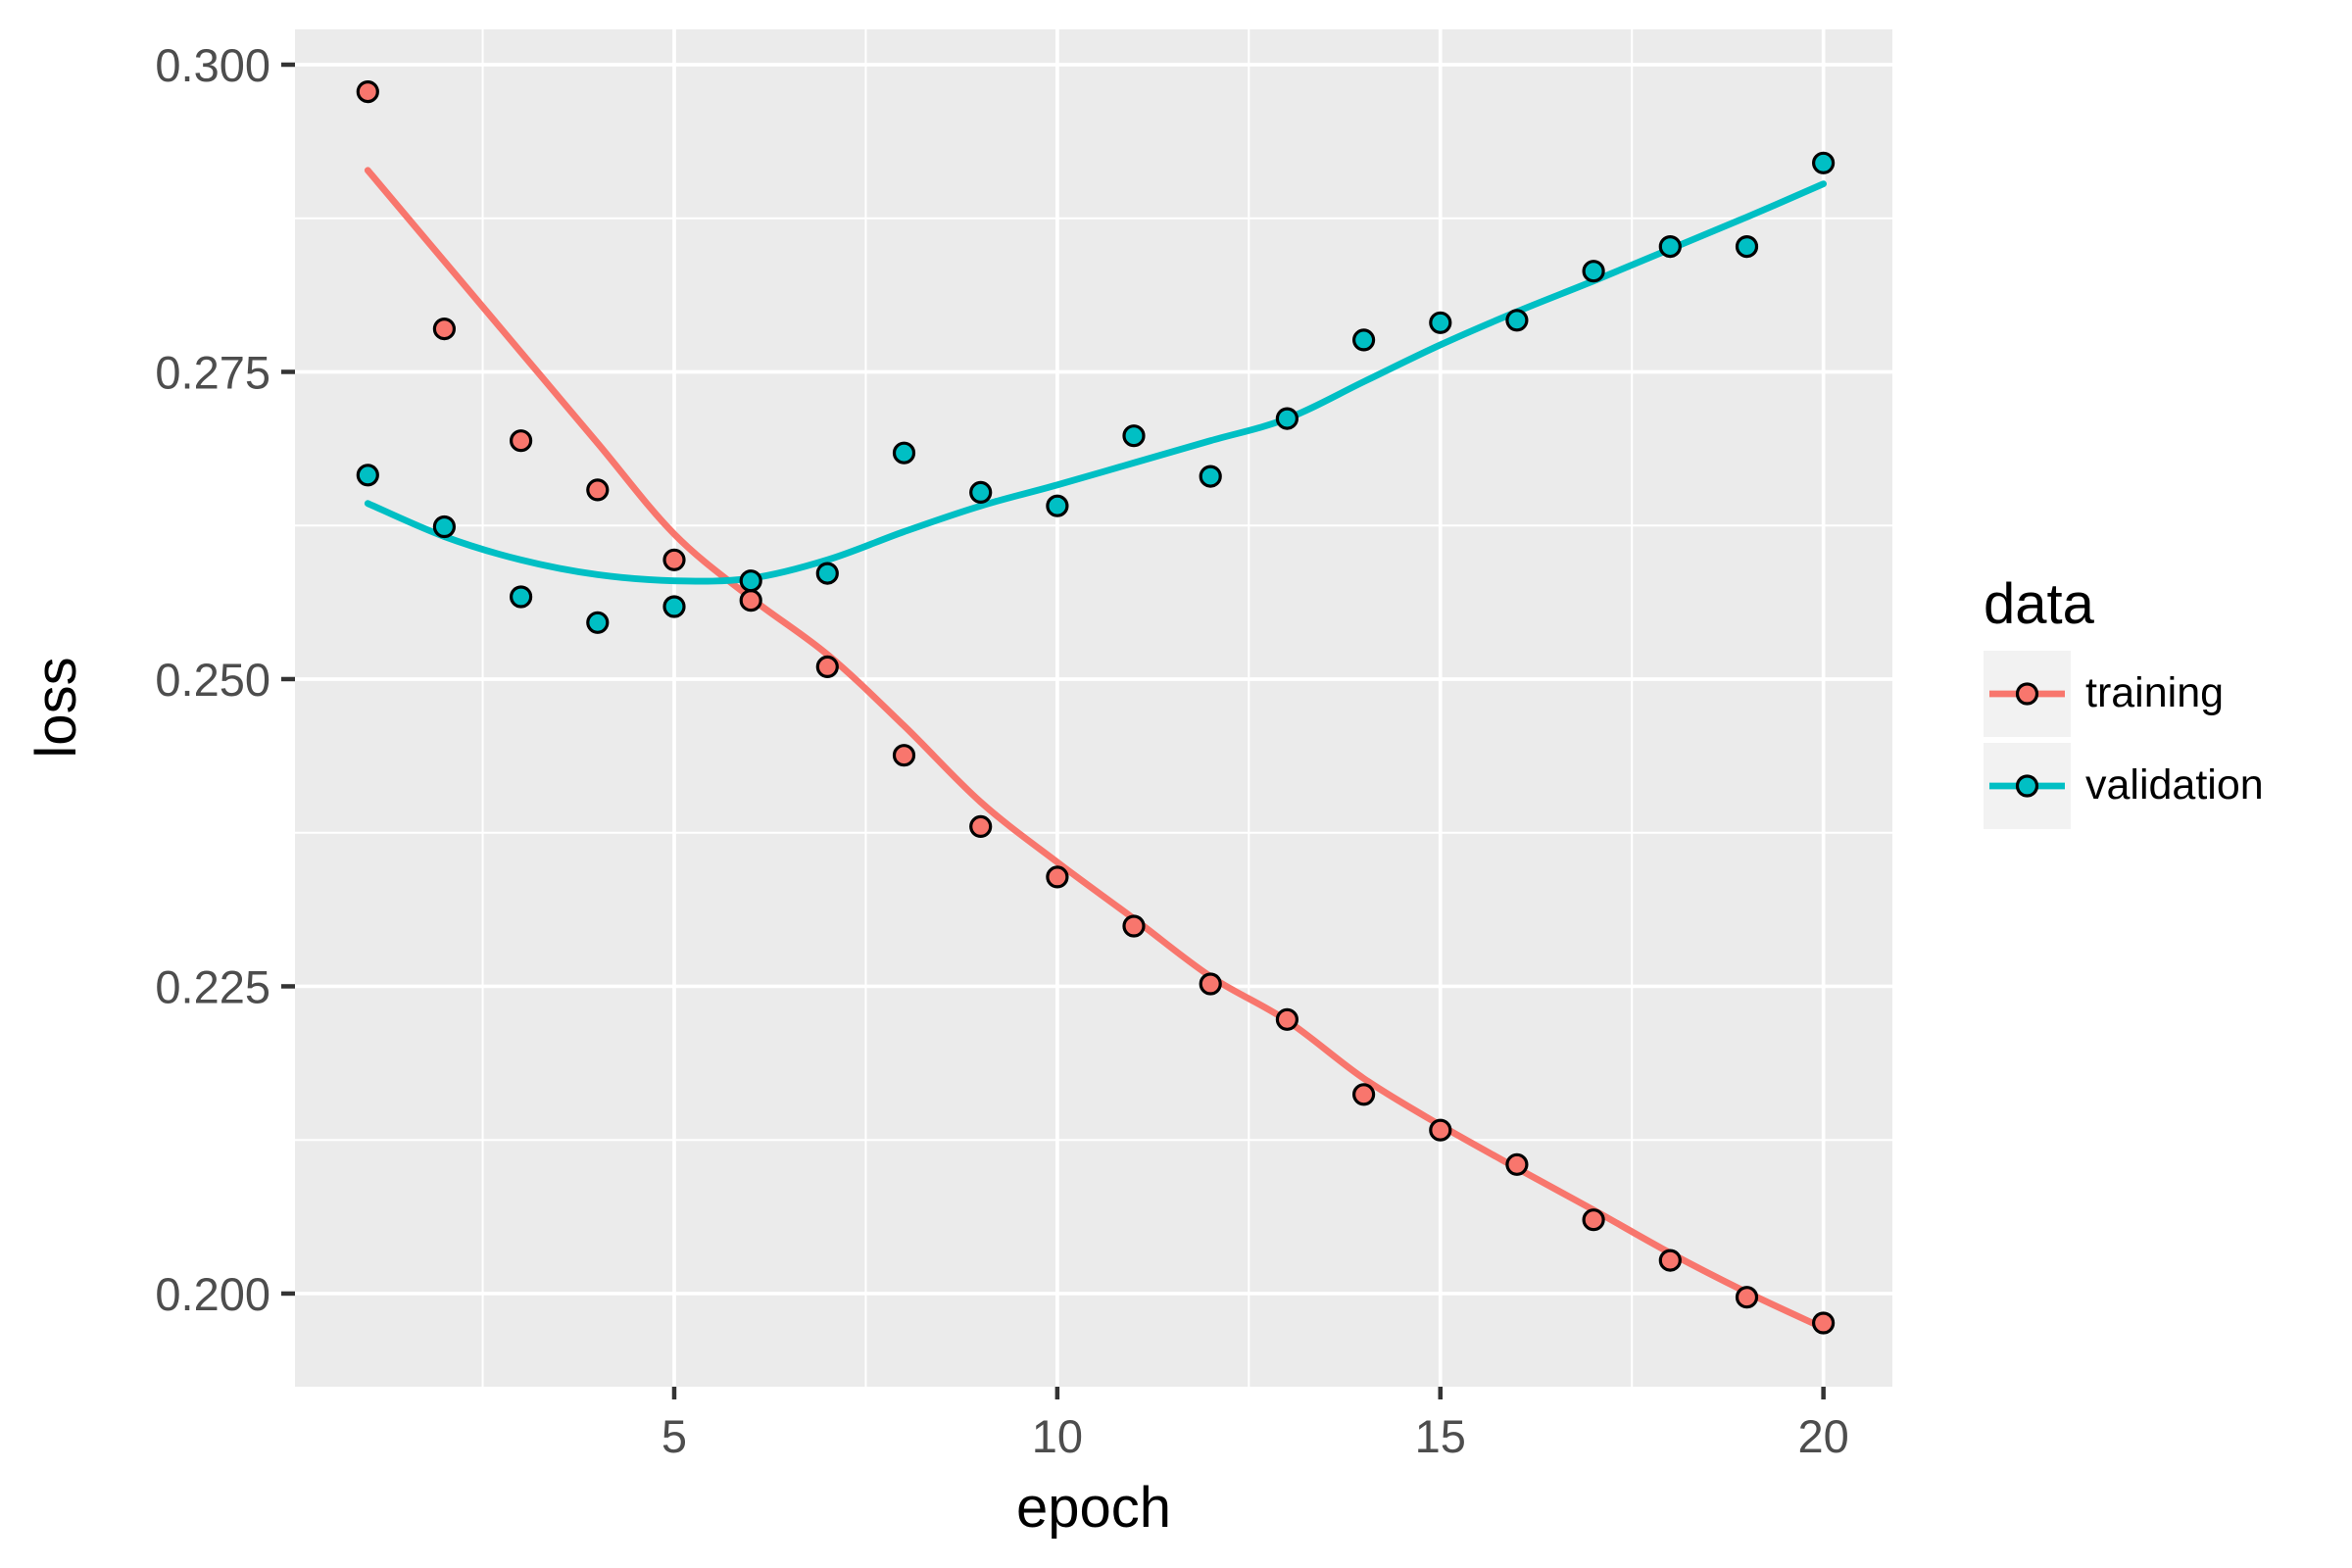  What do you see at coordinates (212, 65) in the screenshot?
I see `y-tick-label: 0.300` at bounding box center [212, 65].